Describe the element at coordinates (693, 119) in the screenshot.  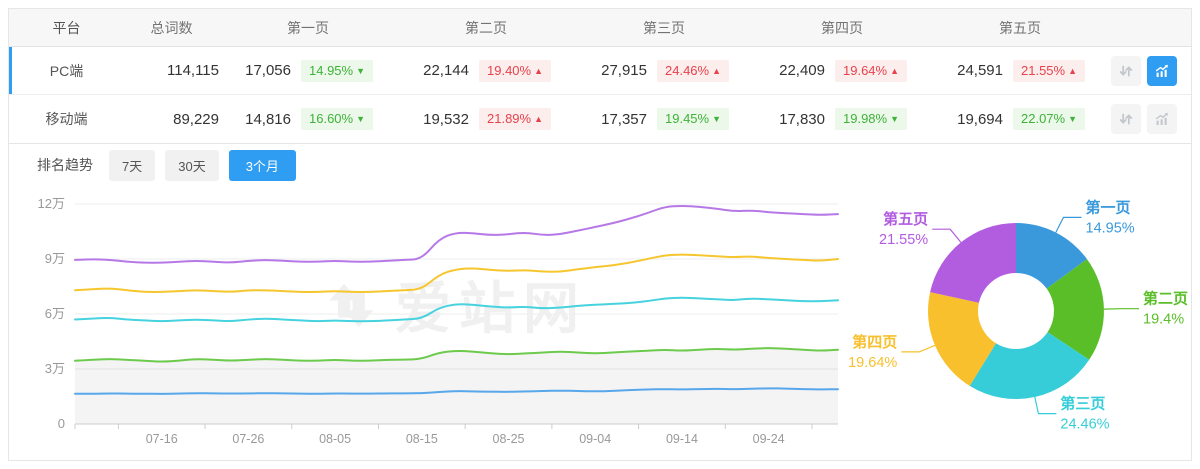
I see `page-3-change-badge: 19.45% ▼` at that location.